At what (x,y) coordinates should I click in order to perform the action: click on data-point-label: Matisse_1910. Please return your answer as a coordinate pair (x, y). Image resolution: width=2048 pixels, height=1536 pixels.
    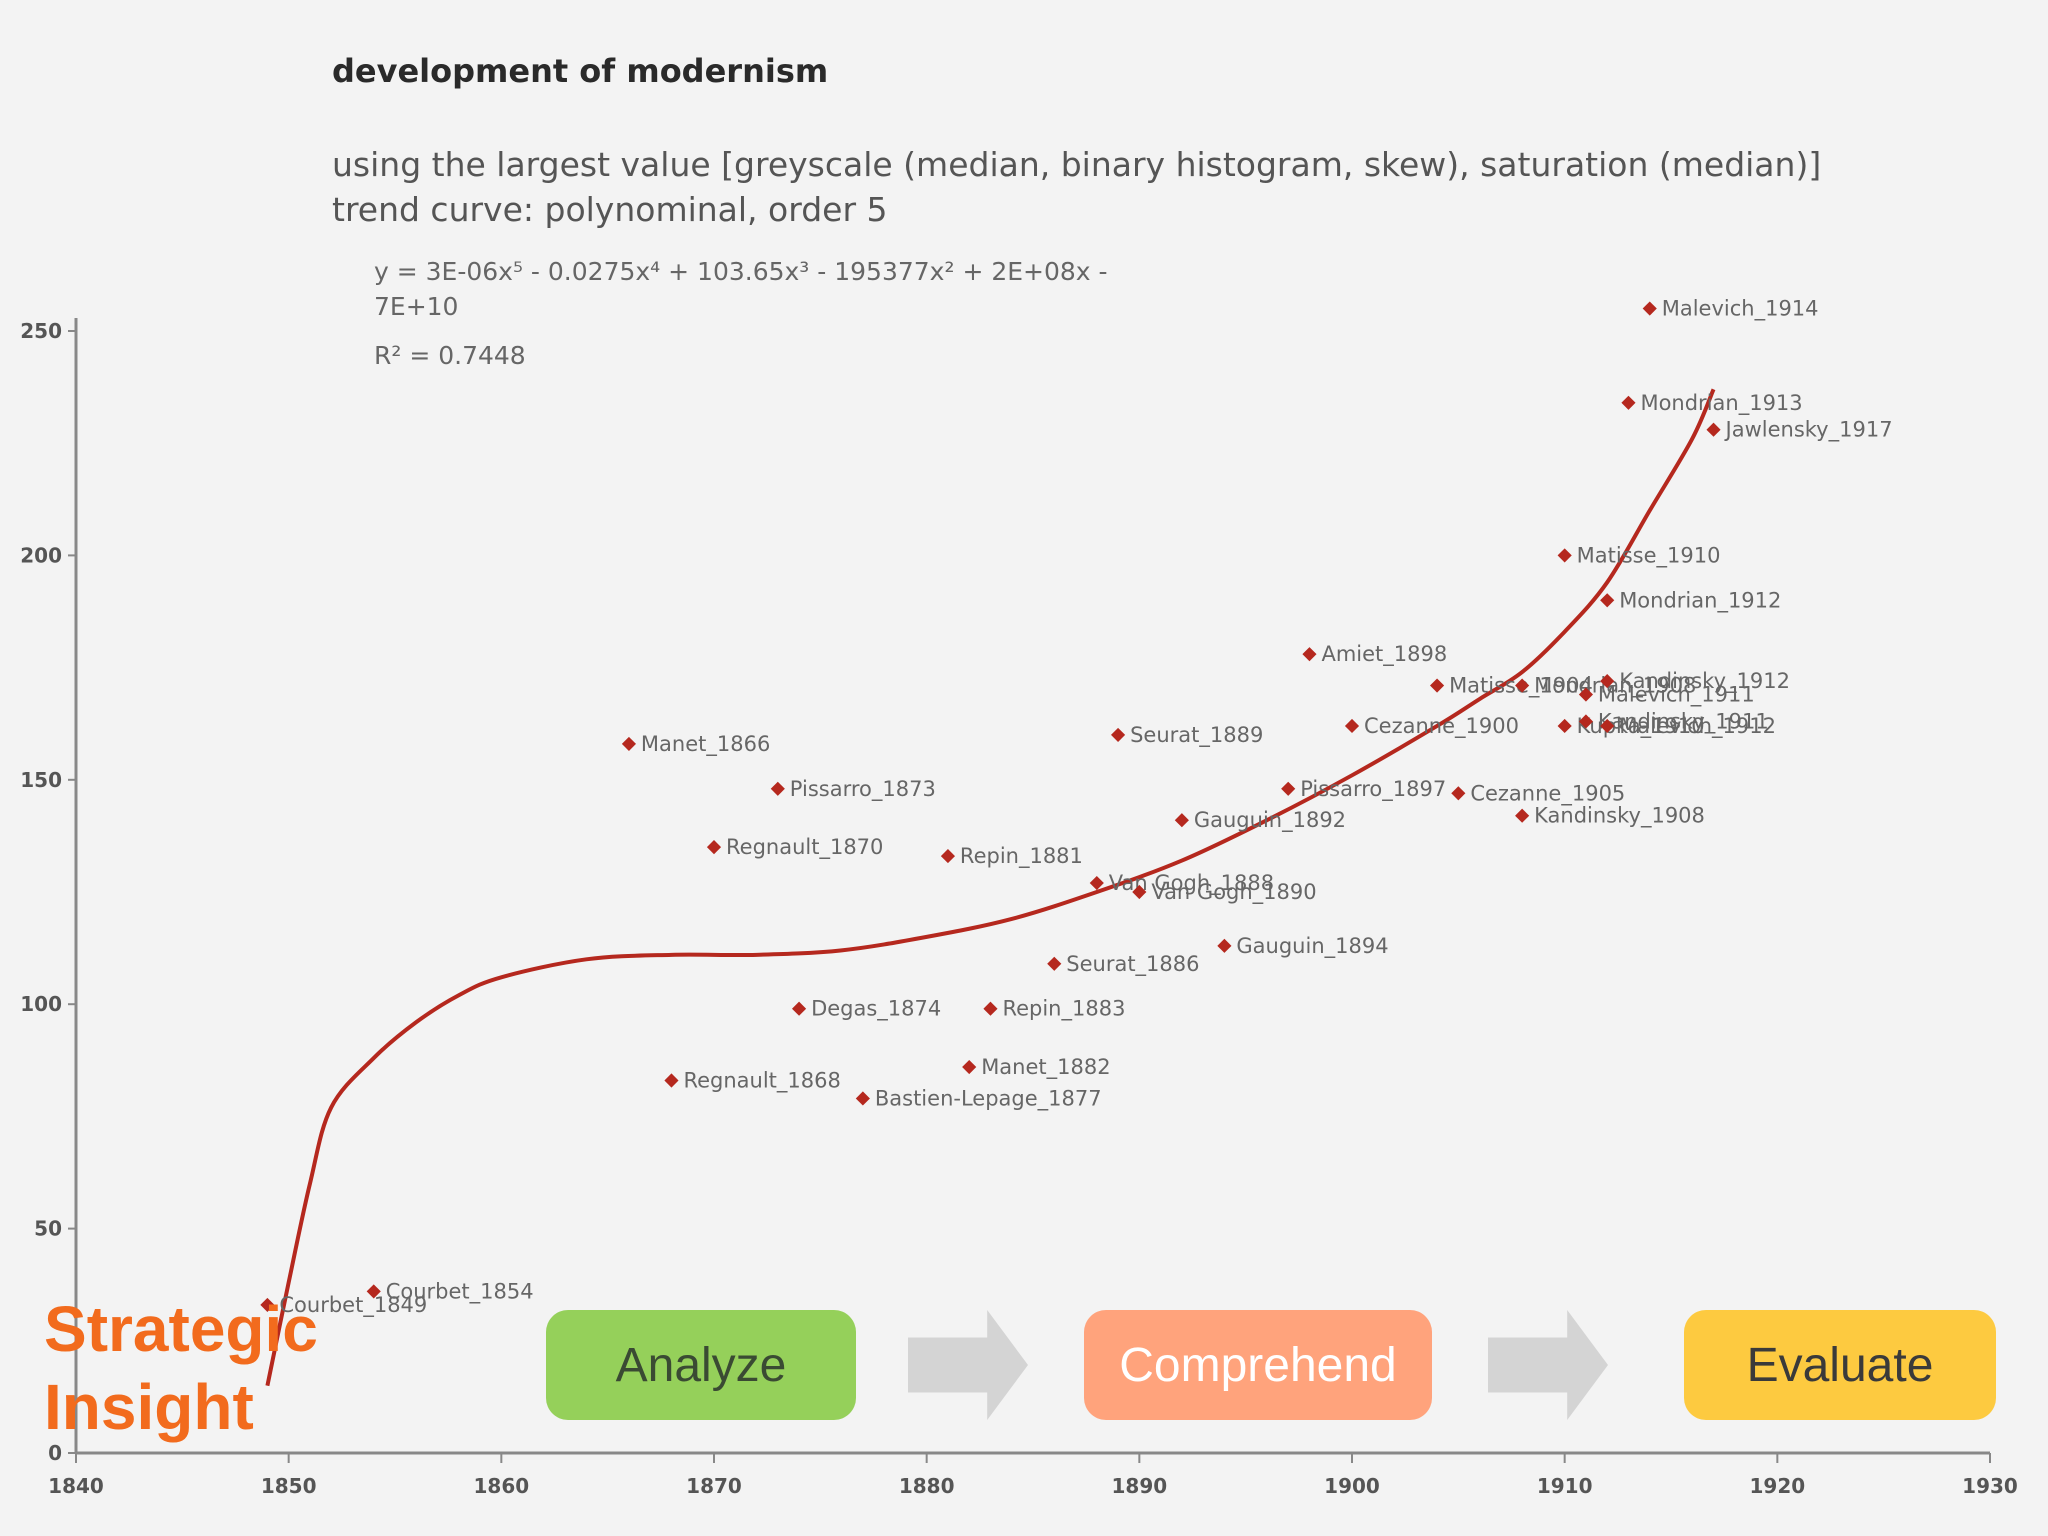
    Looking at the image, I should click on (1649, 555).